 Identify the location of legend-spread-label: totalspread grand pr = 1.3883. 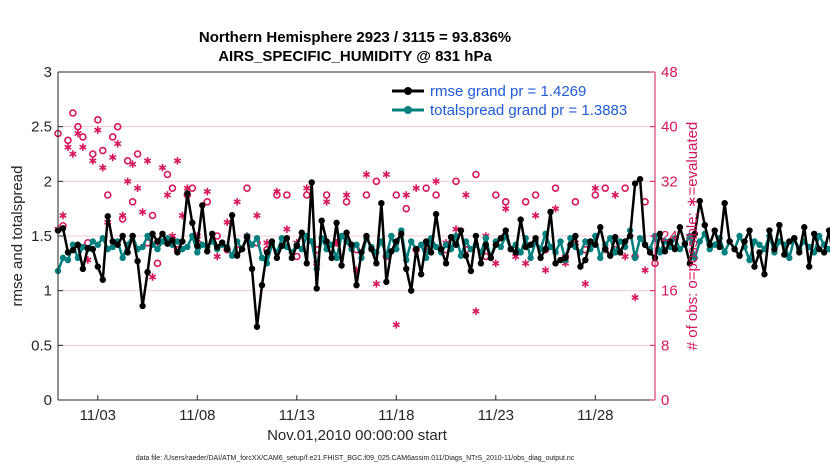
(528, 110).